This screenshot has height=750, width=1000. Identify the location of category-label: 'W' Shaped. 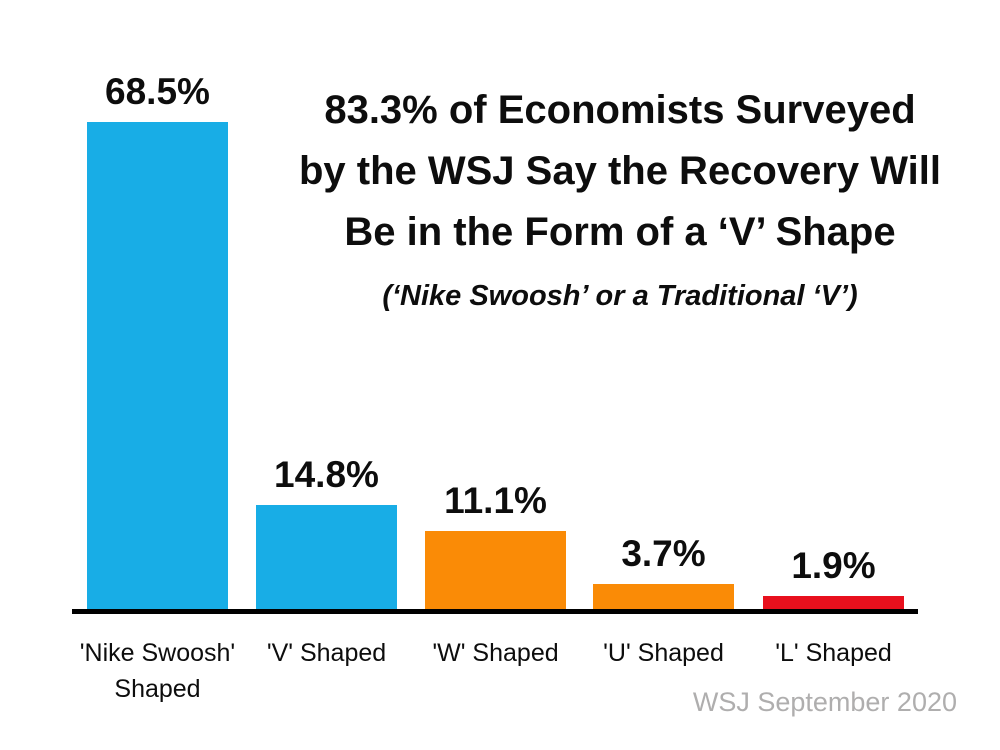
(495, 653).